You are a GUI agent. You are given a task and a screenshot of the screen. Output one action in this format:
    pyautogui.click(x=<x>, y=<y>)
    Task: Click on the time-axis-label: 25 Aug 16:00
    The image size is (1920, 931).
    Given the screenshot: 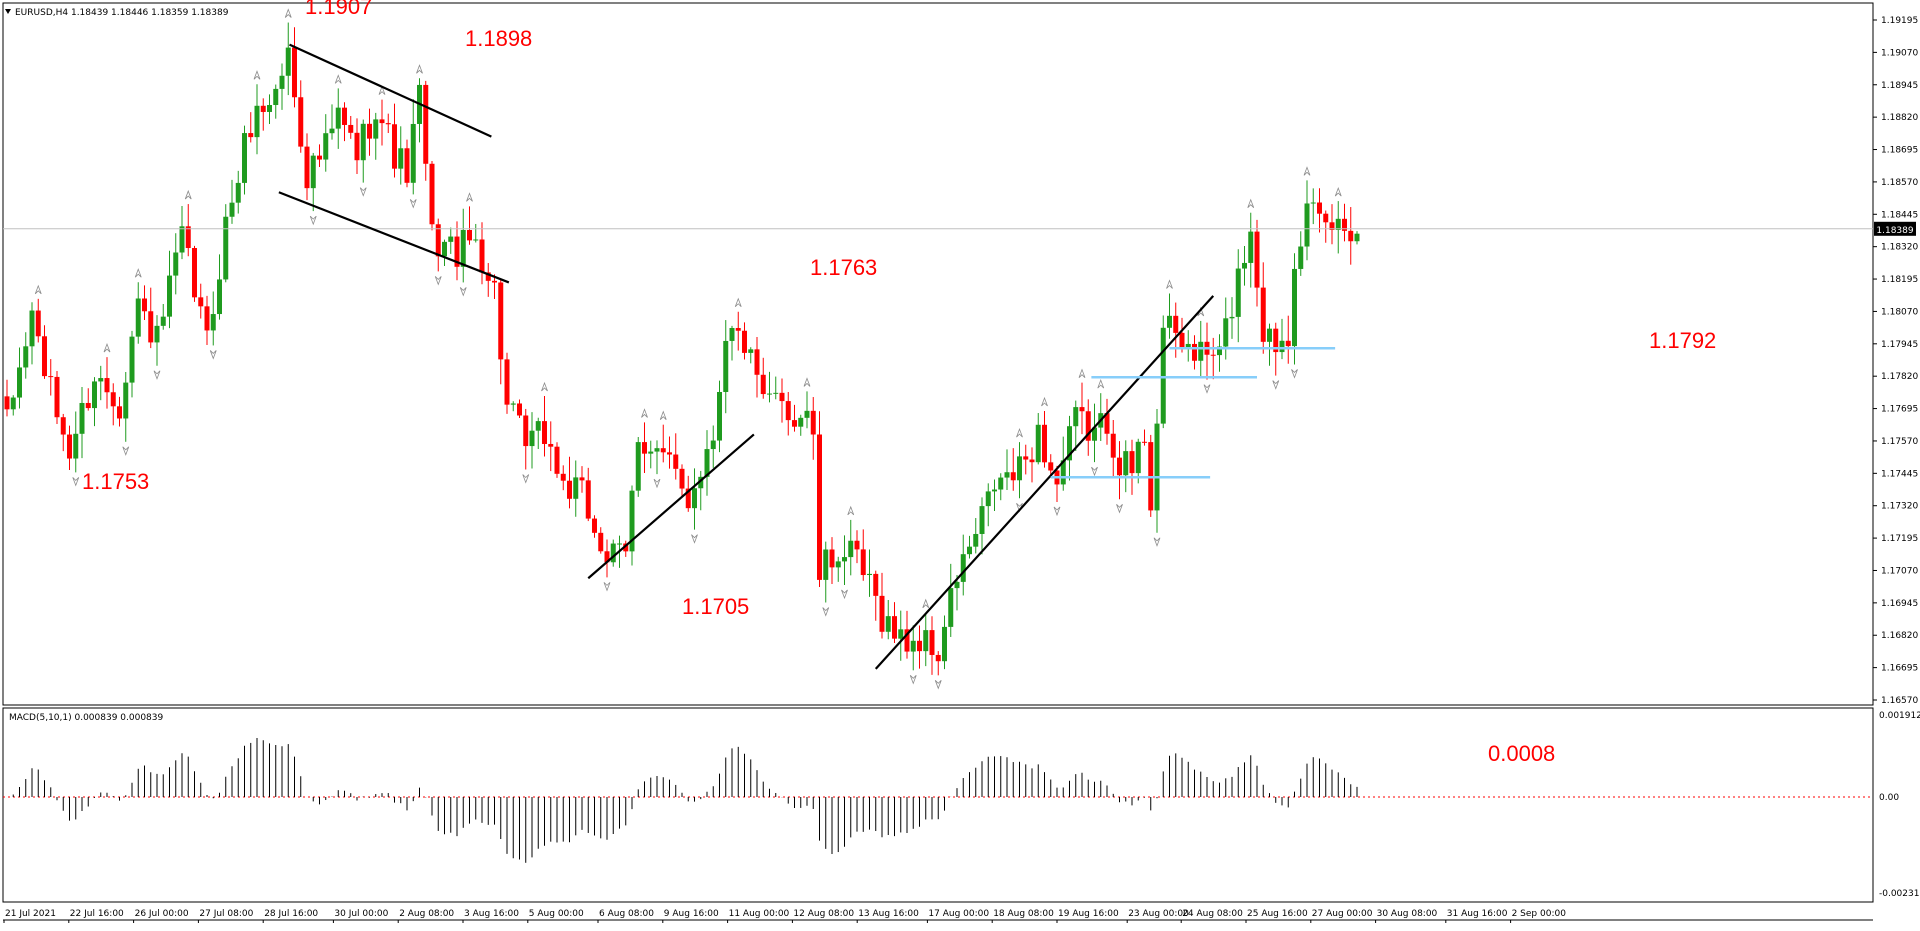 What is the action you would take?
    pyautogui.click(x=1277, y=914)
    